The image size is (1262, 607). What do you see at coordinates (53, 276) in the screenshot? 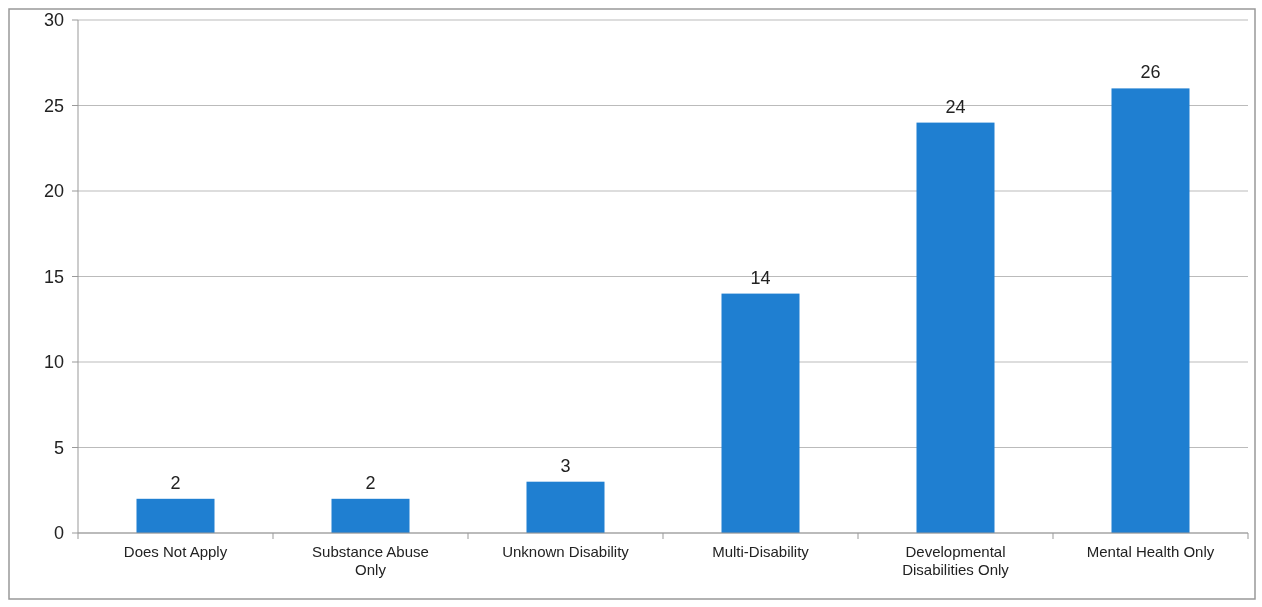
I see `y-tick-label: 15` at bounding box center [53, 276].